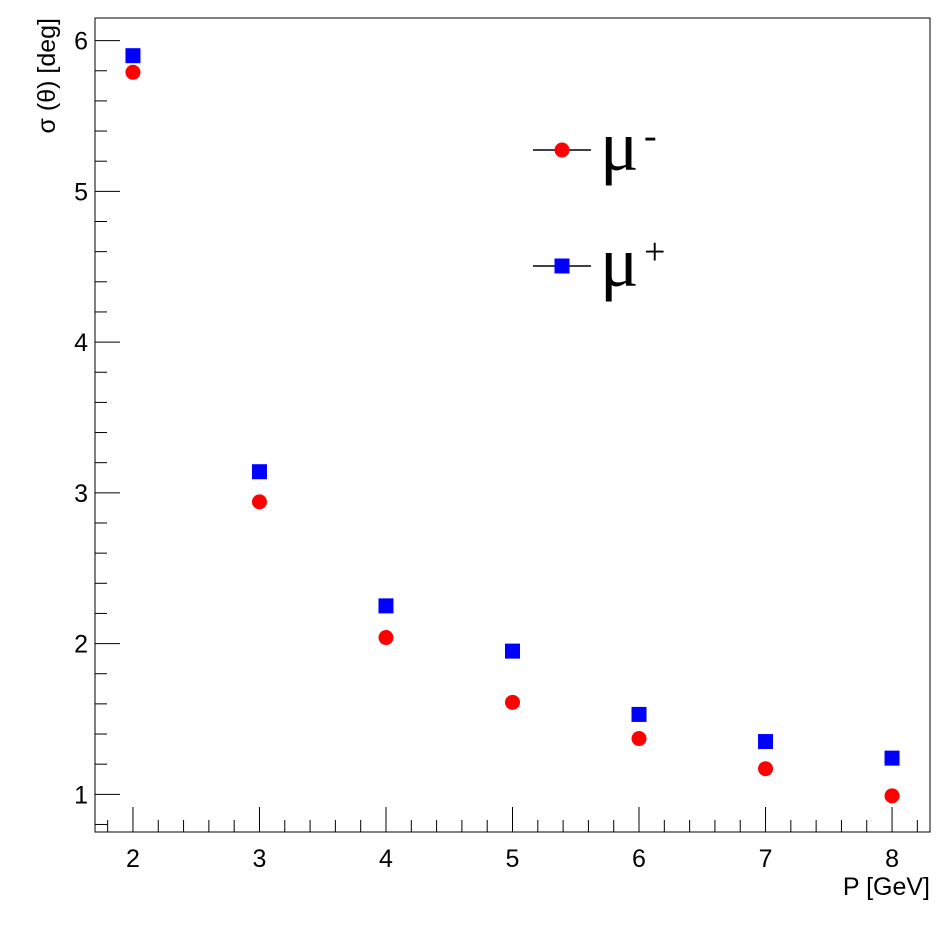  I want to click on y-axis-label: σ (θ) [deg], so click(47, 75).